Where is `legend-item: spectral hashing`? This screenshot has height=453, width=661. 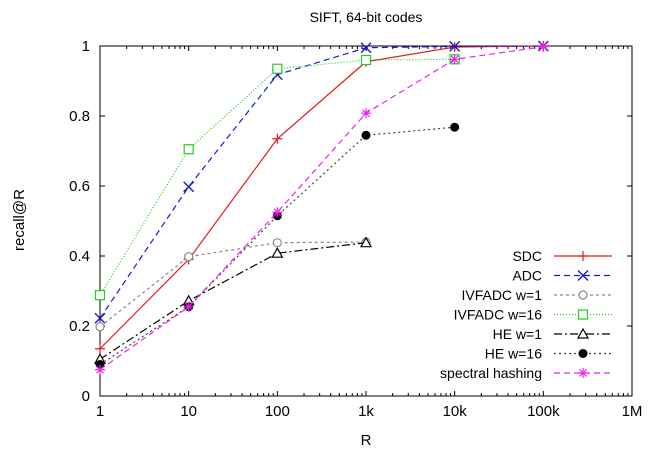
legend-item: spectral hashing is located at coordinates (526, 373).